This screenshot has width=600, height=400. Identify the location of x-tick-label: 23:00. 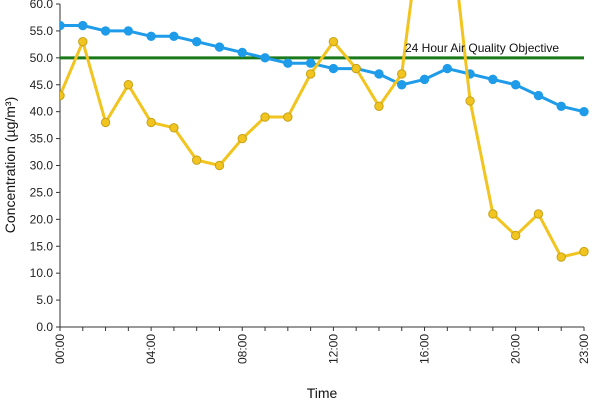
(584, 349).